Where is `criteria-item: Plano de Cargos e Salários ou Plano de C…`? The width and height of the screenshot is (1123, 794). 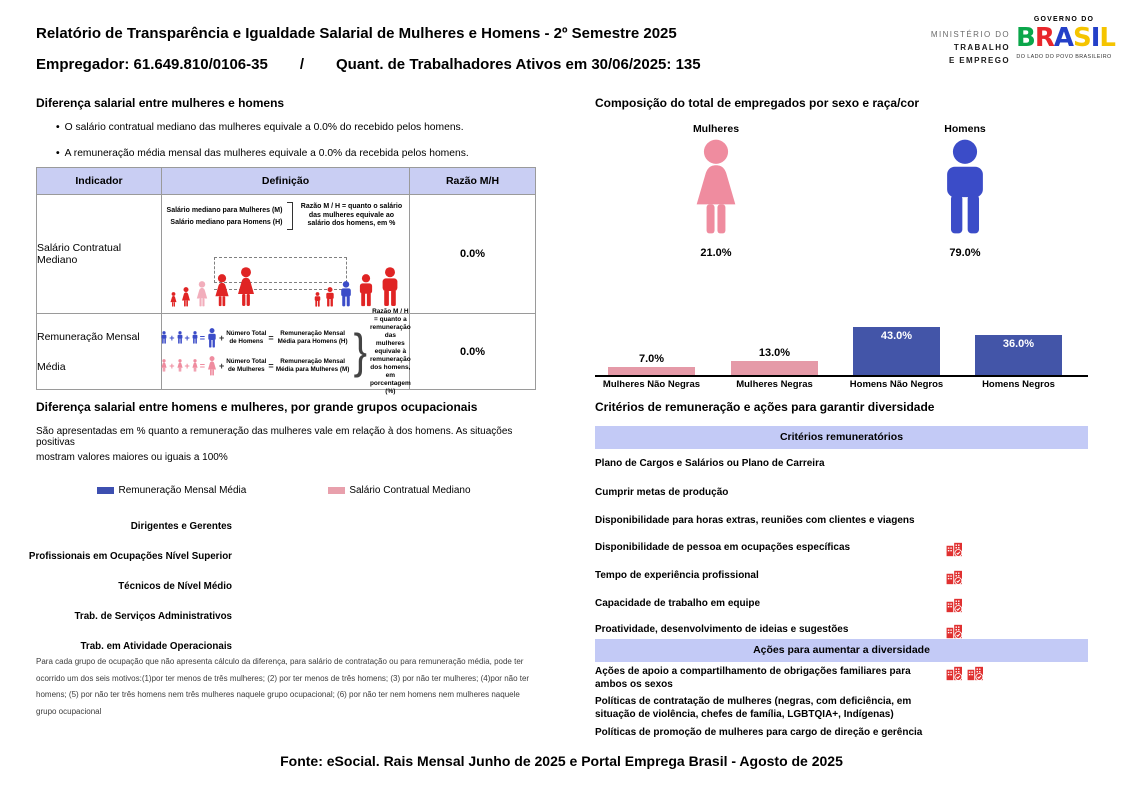 criteria-item: Plano de Cargos e Salários ou Plano de C… is located at coordinates (710, 463).